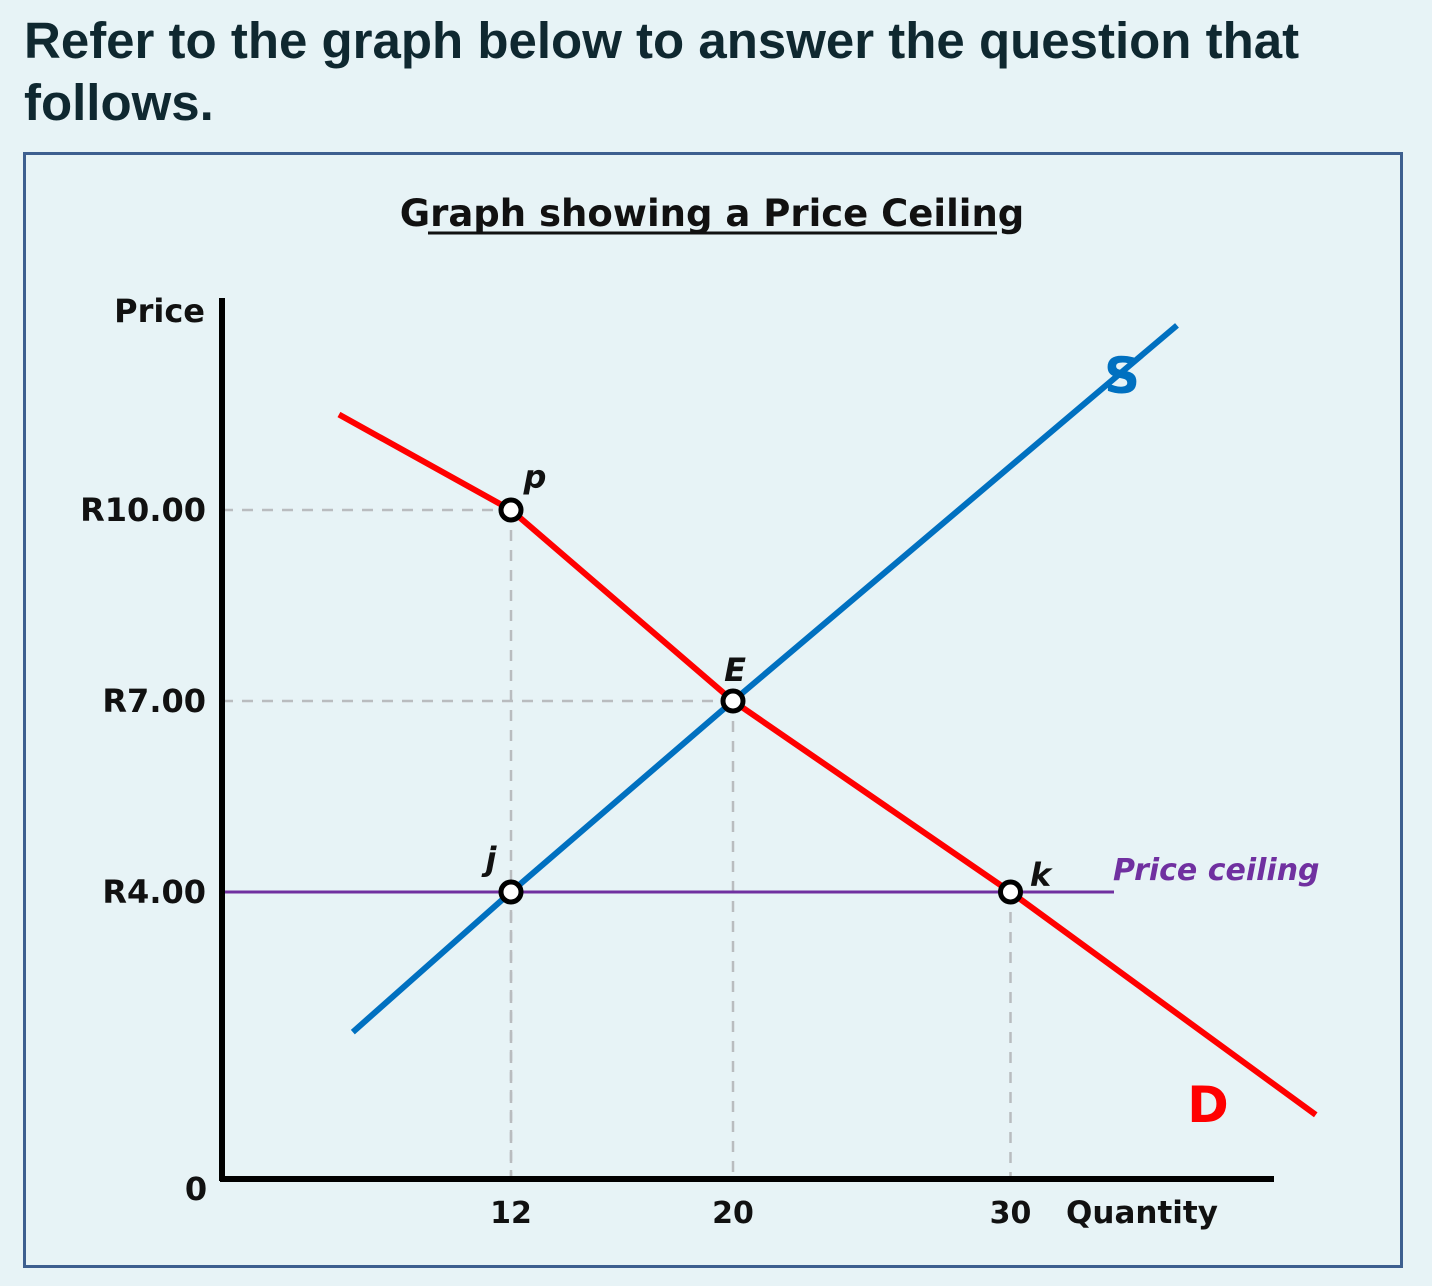 This screenshot has height=1286, width=1432. What do you see at coordinates (712, 213) in the screenshot?
I see `chart-title: Graph showing a Price Ceiling` at bounding box center [712, 213].